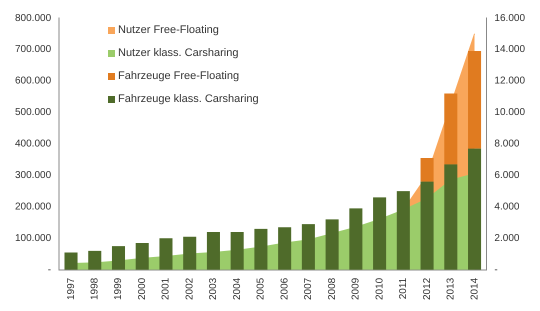  I want to click on y-tick-label: 600.000, so click(33, 81).